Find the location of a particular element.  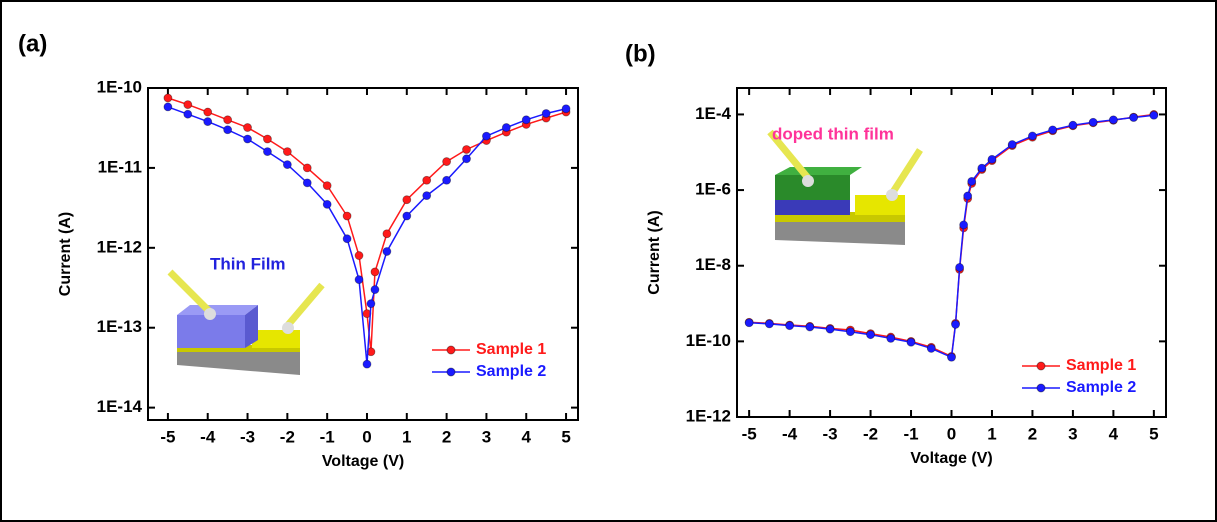

y-axis-label: Current (A) is located at coordinates (65, 254).